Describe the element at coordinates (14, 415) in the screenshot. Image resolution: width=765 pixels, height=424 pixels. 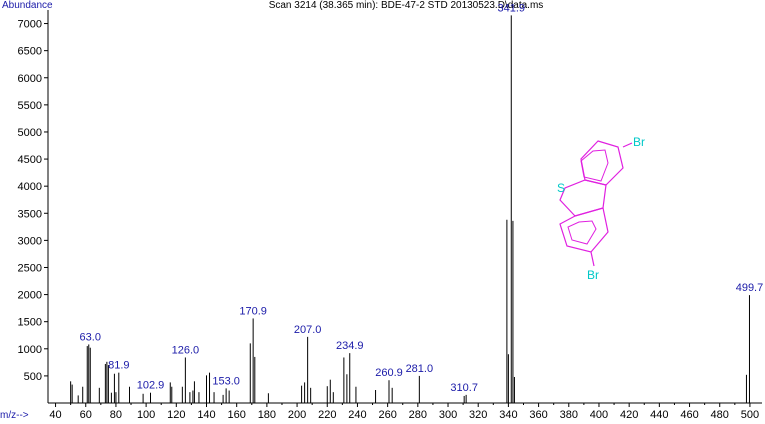
I see `x-axis-label: m/z-->` at that location.